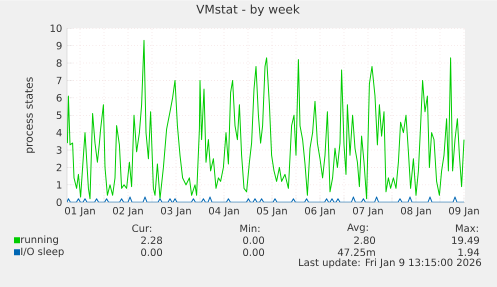 The height and width of the screenshot is (287, 497). I want to click on text: 19.49, so click(466, 240).